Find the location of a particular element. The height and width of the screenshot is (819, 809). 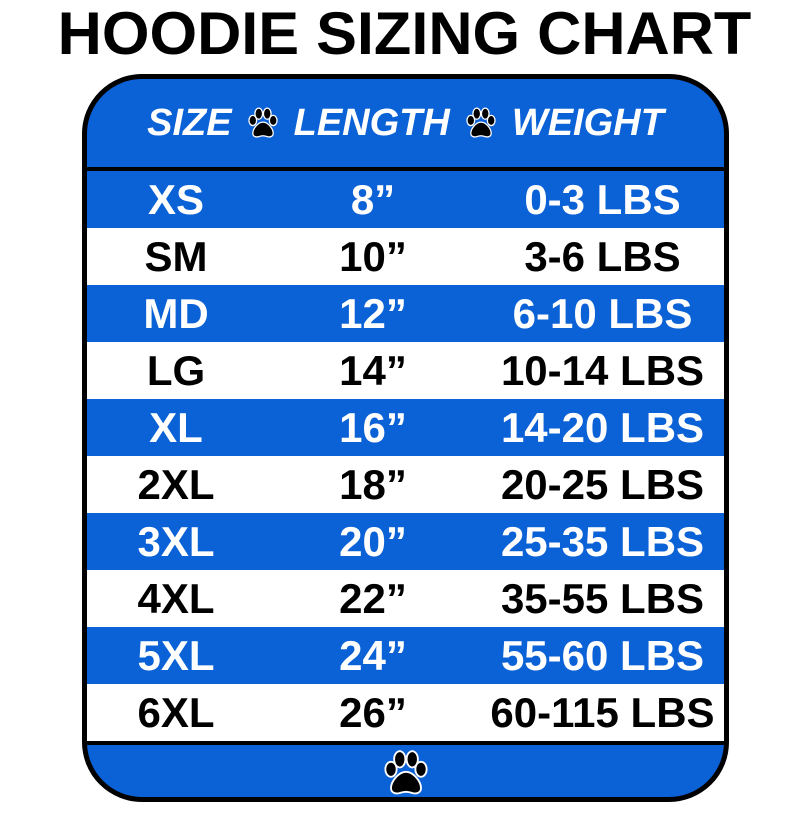

cell-length: 22” is located at coordinates (373, 598).